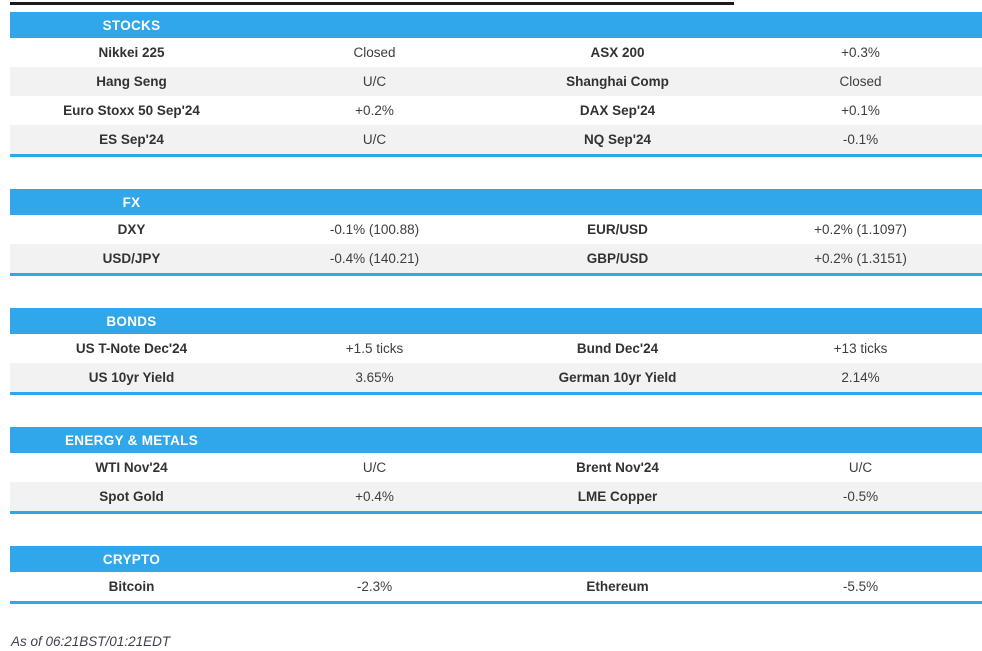  I want to click on instrument-value: +0.4%, so click(374, 496).